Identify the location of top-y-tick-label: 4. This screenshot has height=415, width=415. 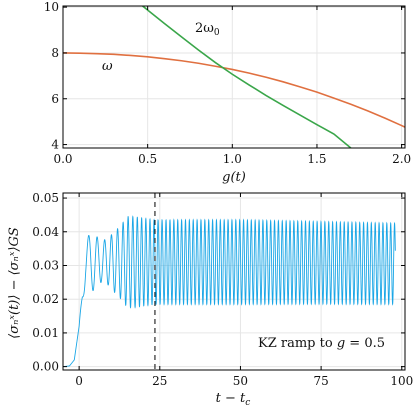
(55, 145).